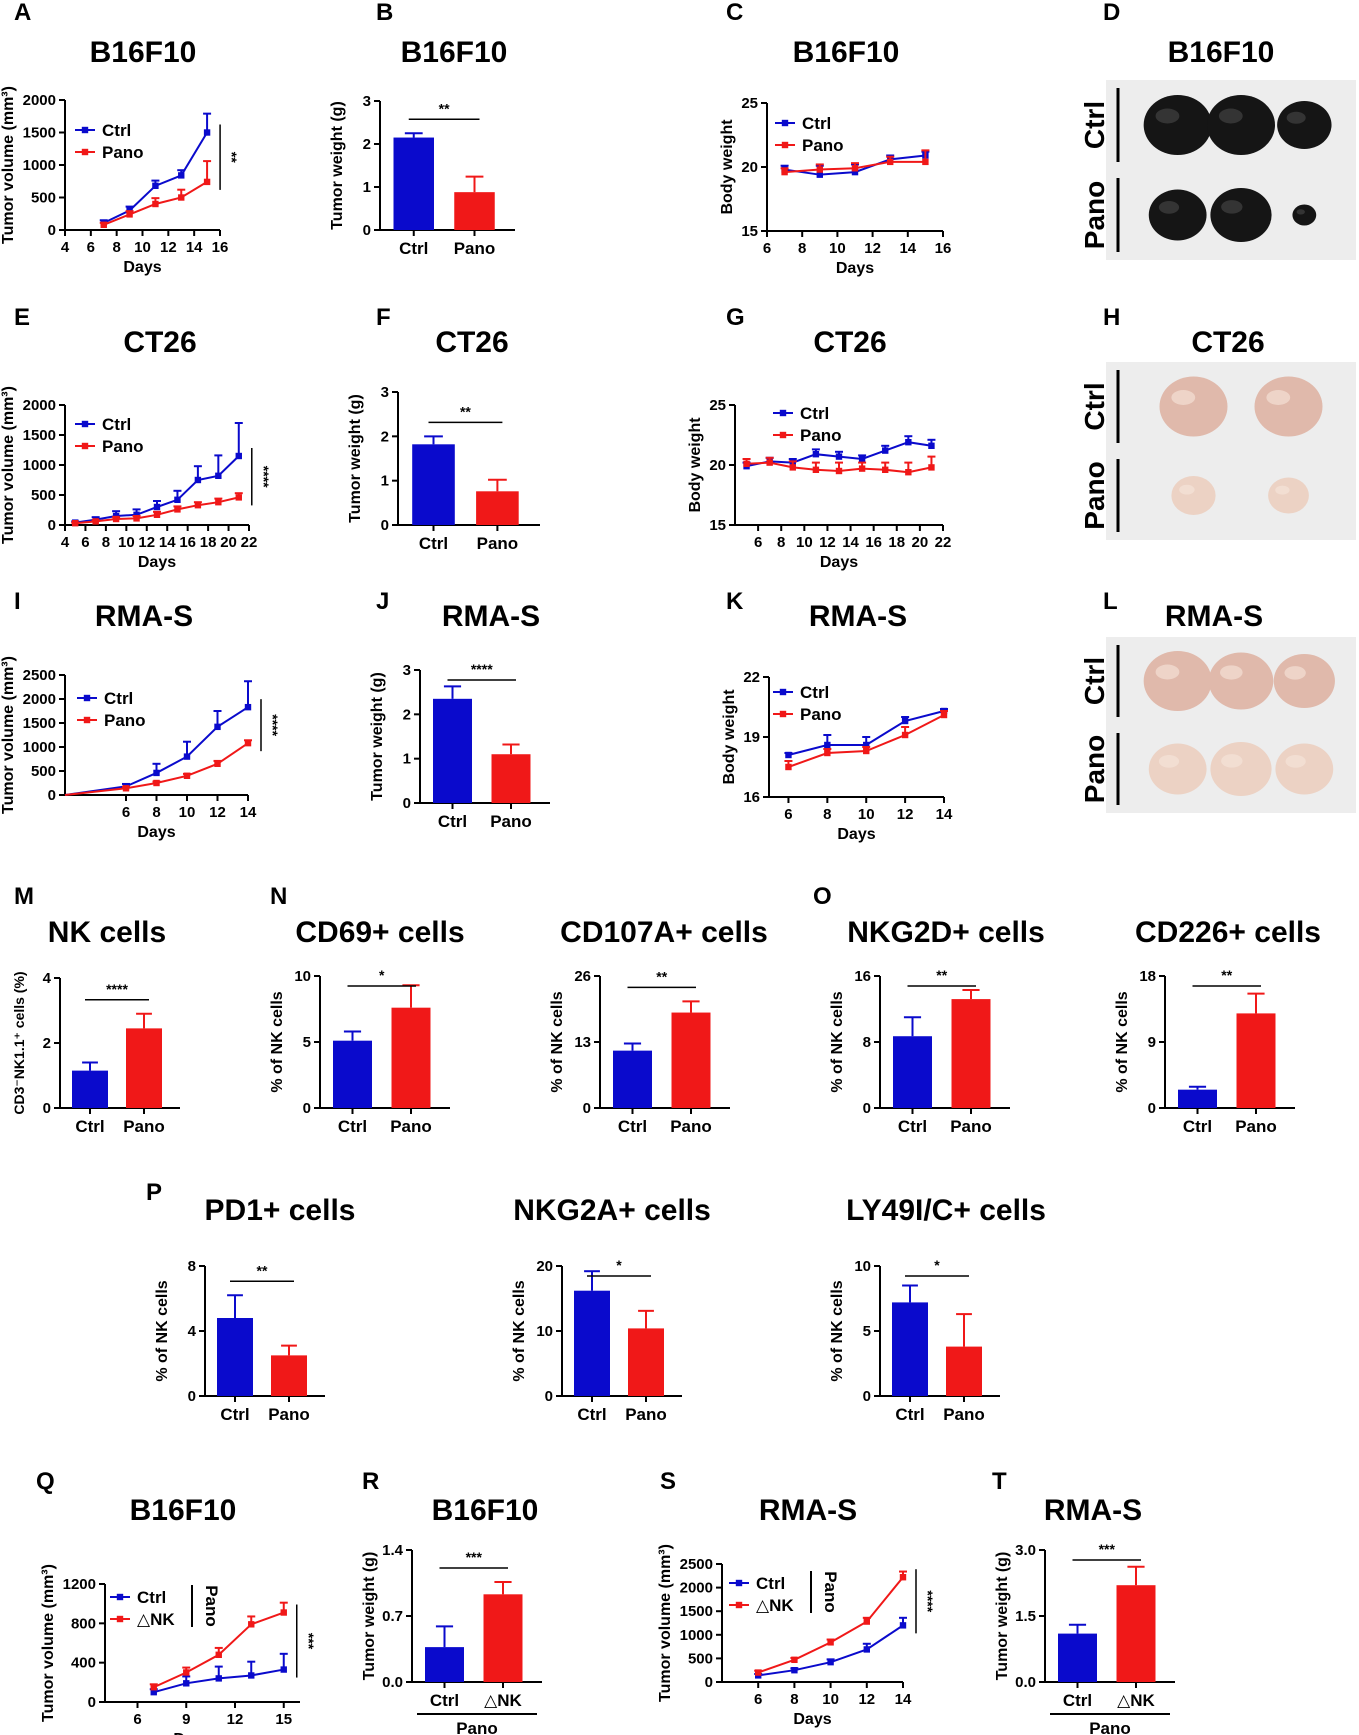  What do you see at coordinates (928, 1601) in the screenshot?
I see `significance-mark: ****` at bounding box center [928, 1601].